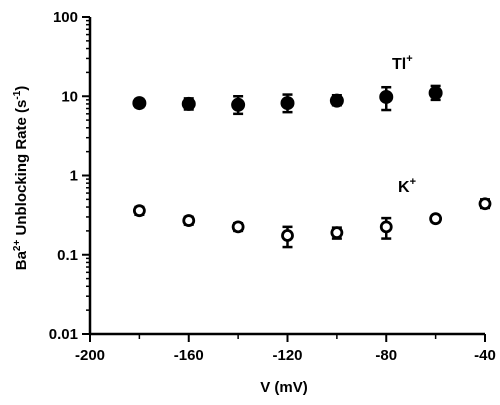  Describe the element at coordinates (63, 334) in the screenshot. I see `y-tick-label: 0.01` at that location.